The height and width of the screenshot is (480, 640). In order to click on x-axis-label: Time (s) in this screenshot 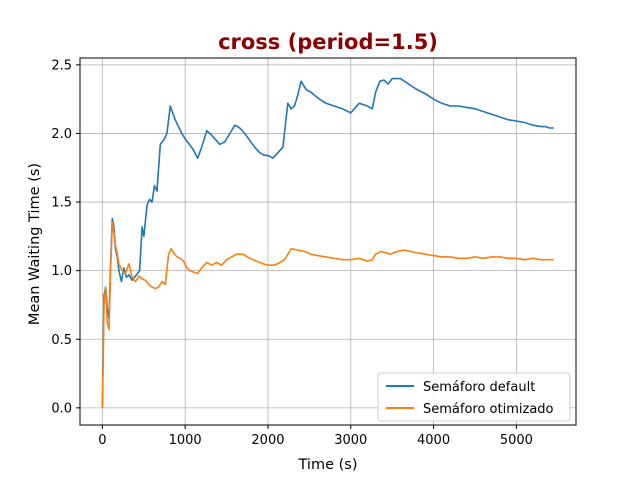, I will do `click(328, 465)`.